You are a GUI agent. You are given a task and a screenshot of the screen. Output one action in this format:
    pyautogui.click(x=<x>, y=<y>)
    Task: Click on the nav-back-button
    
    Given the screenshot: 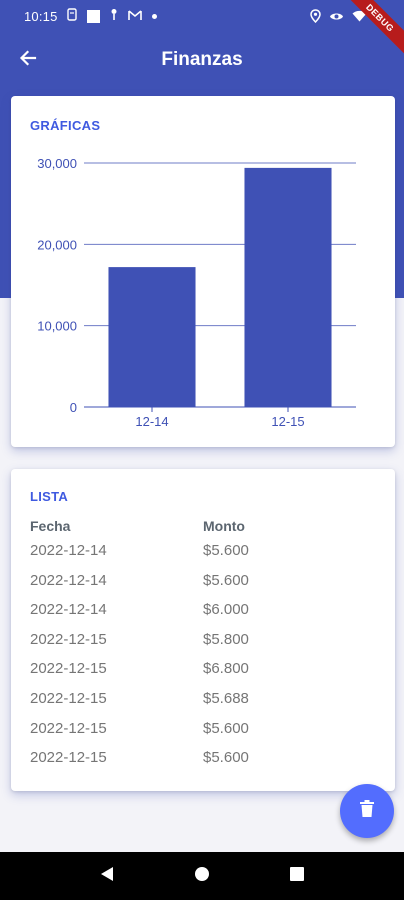 What is the action you would take?
    pyautogui.click(x=107, y=876)
    